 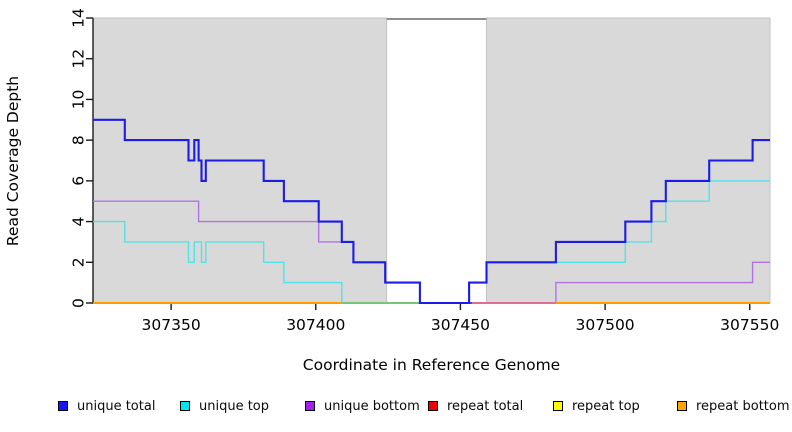 I want to click on legend-item-unique-top: unique top, so click(x=224, y=406).